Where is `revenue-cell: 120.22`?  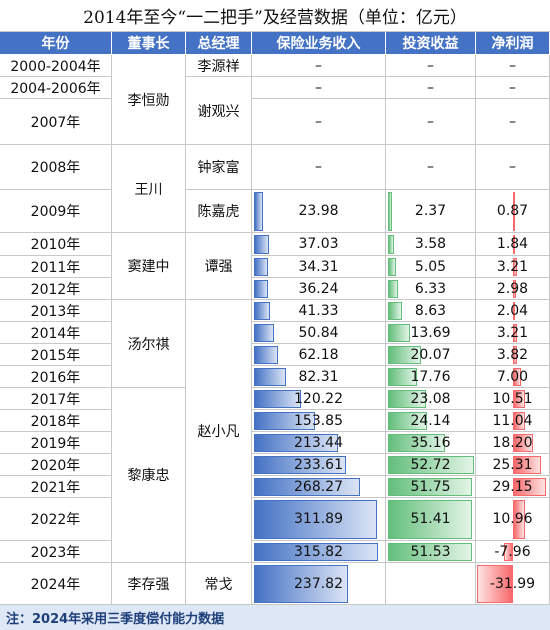 revenue-cell: 120.22 is located at coordinates (319, 399).